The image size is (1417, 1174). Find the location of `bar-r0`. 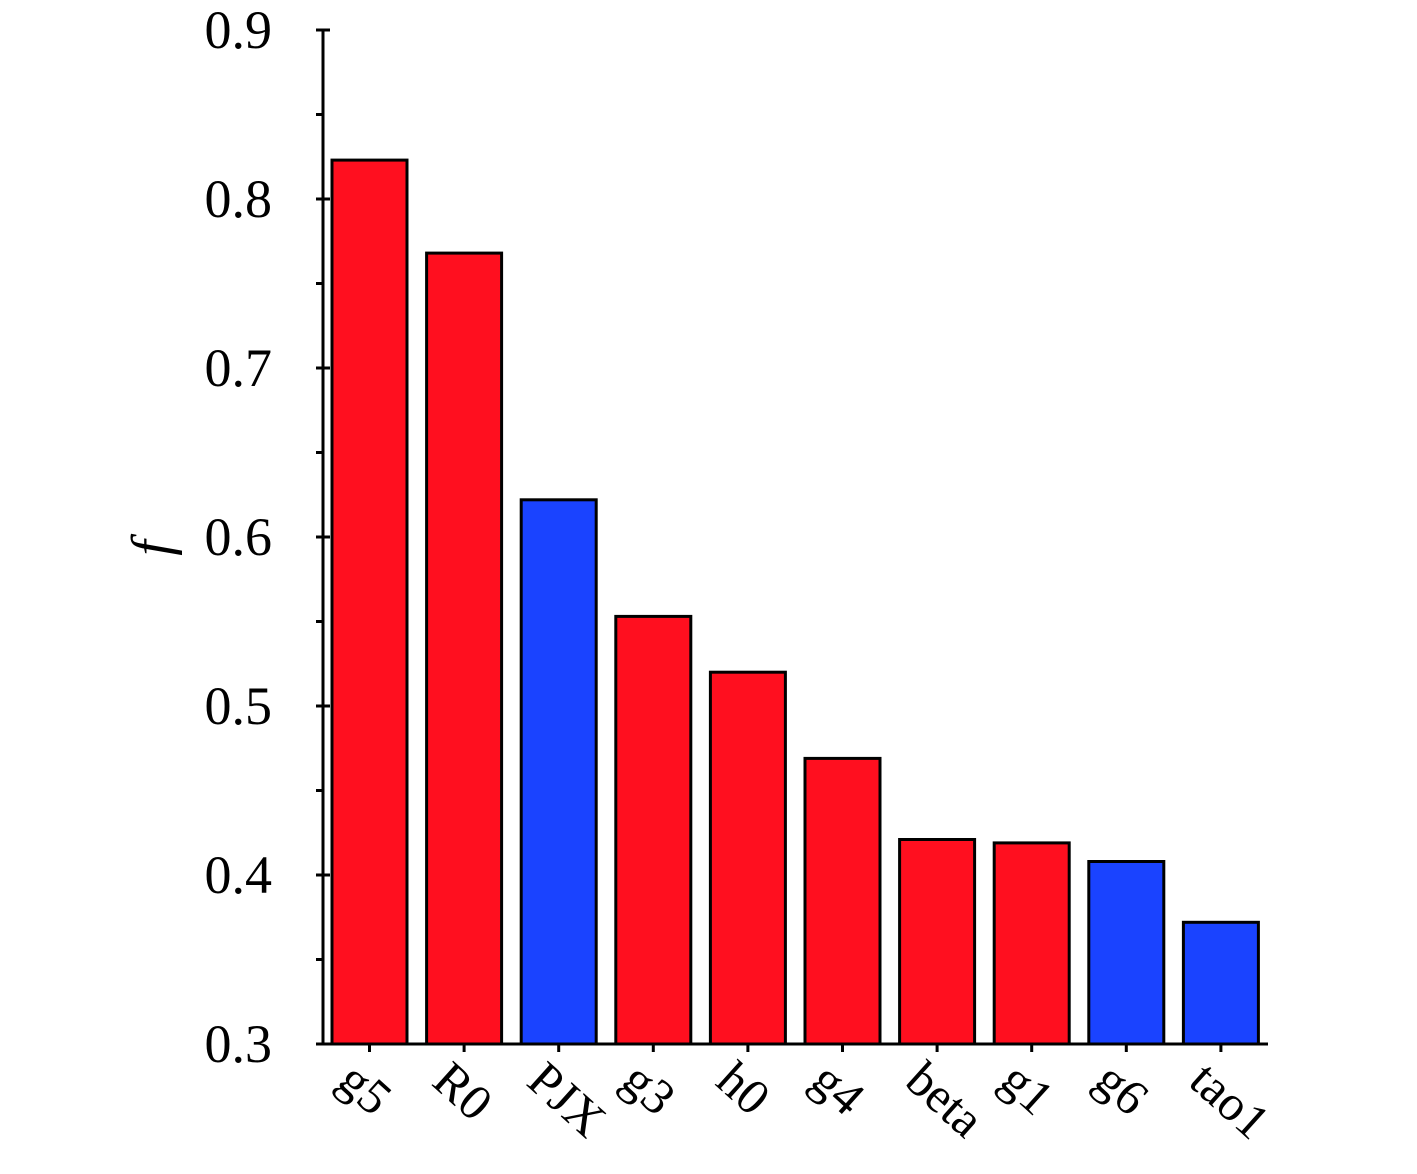

bar-r0 is located at coordinates (464, 648).